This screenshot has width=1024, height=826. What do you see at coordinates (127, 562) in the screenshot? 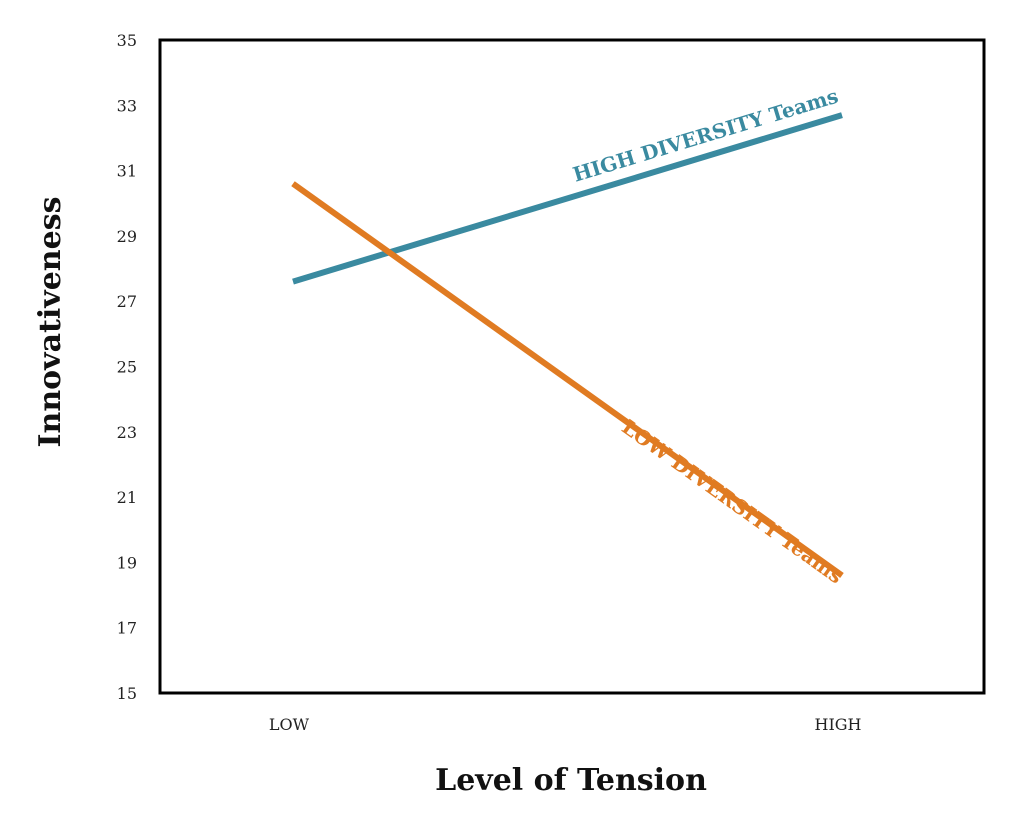
I see `y-tick-label: 19` at bounding box center [127, 562].